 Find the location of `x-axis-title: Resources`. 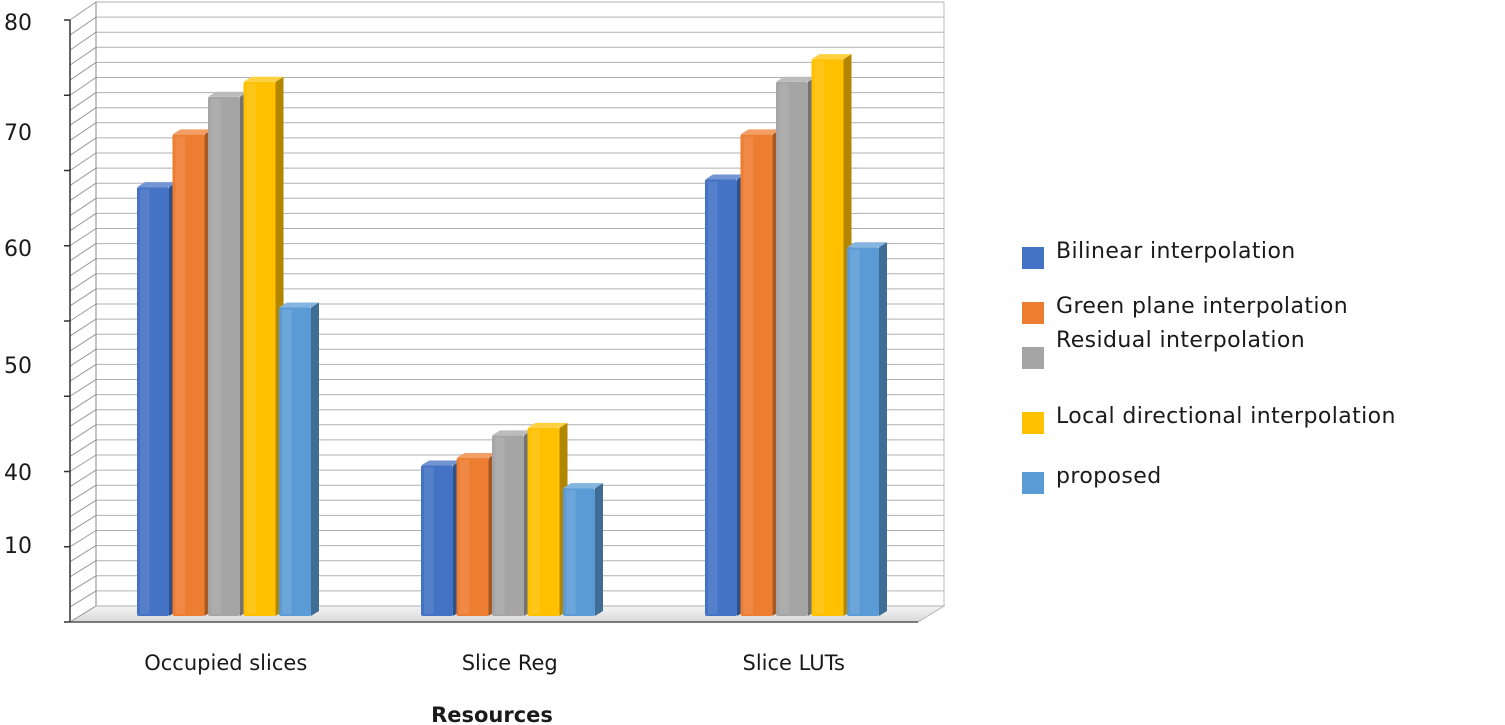

x-axis-title: Resources is located at coordinates (492, 714).